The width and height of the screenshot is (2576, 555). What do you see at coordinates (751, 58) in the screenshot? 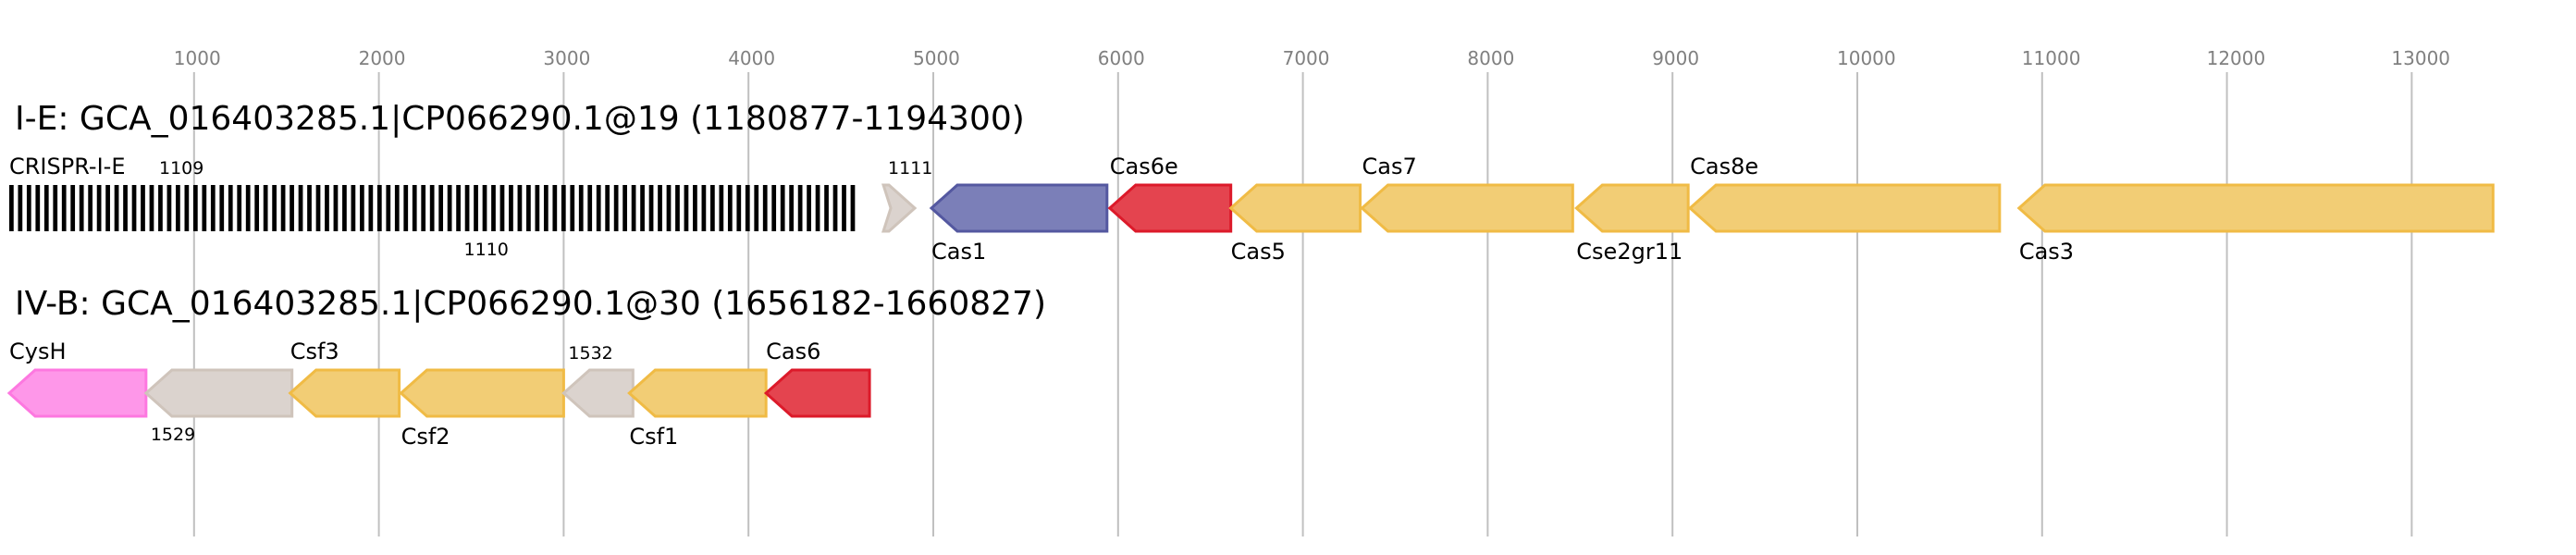
I see `tick-label: 4000` at bounding box center [751, 58].